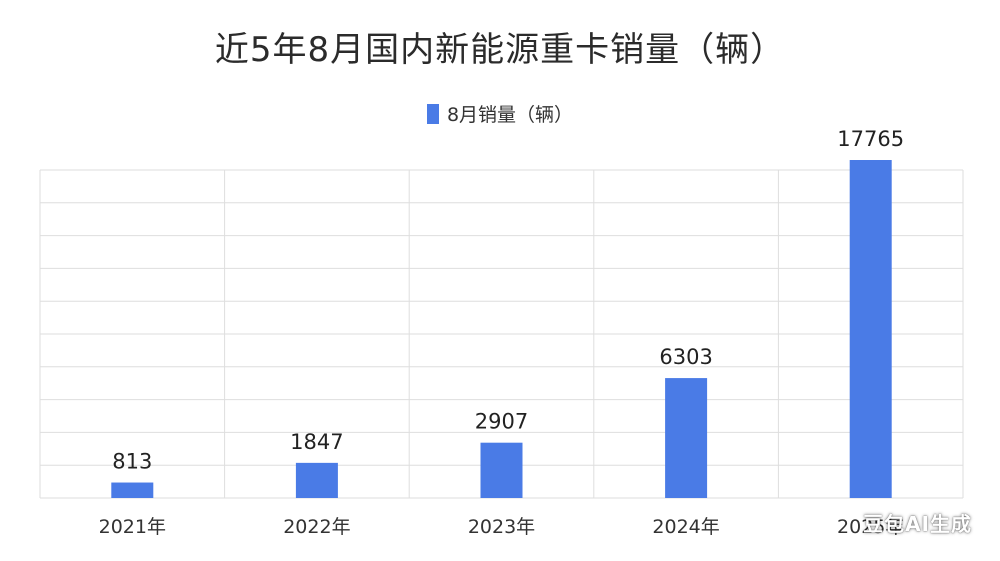  Describe the element at coordinates (870, 139) in the screenshot. I see `data-label: 17765` at that location.